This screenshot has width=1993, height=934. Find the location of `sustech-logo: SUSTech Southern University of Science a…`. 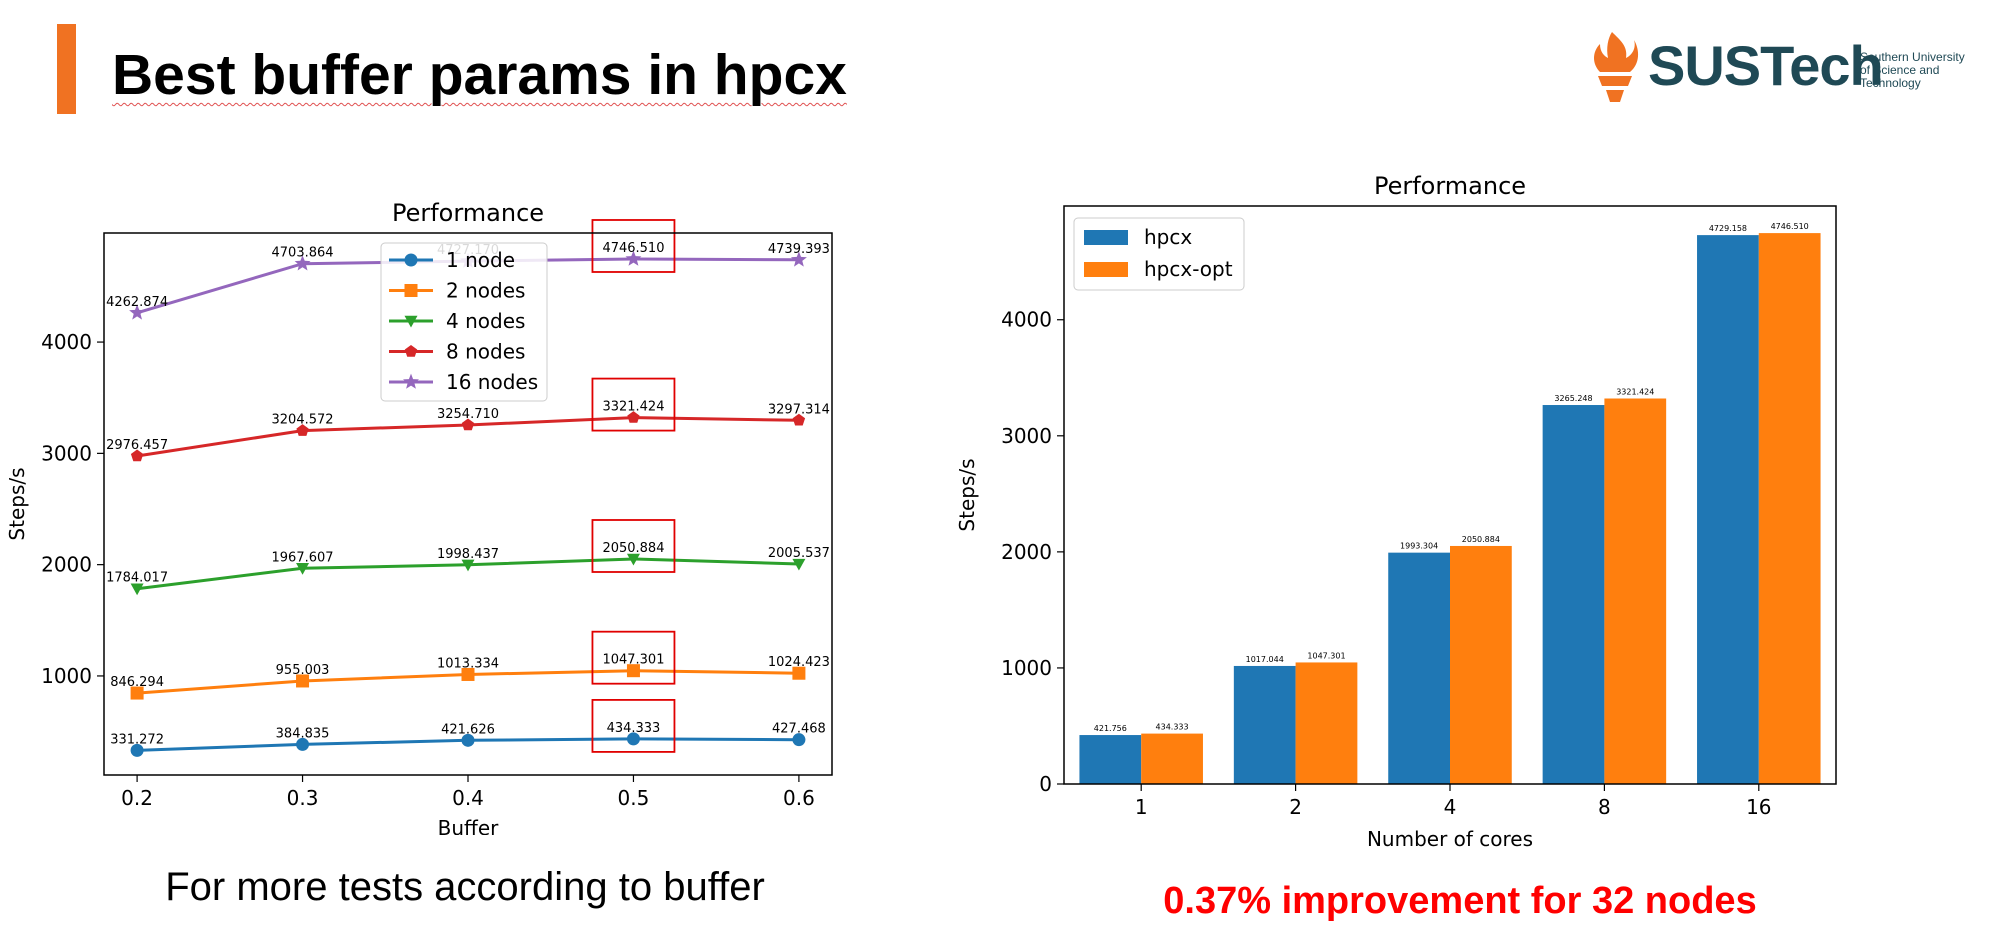

sustech-logo: SUSTech Southern University of Science a… is located at coordinates (1786, 66).